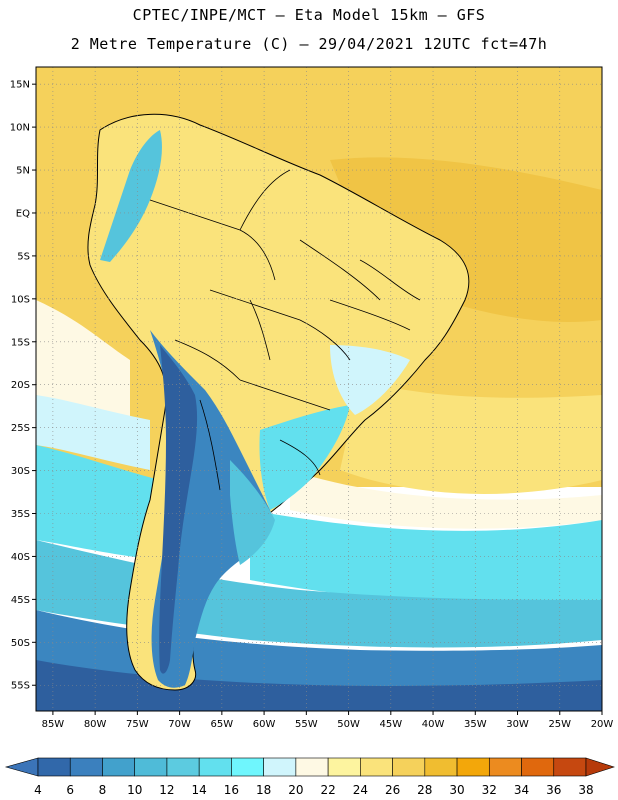 Image resolution: width=618 pixels, height=800 pixels. Describe the element at coordinates (20, 514) in the screenshot. I see `tick-label-lat-10: 35S` at that location.